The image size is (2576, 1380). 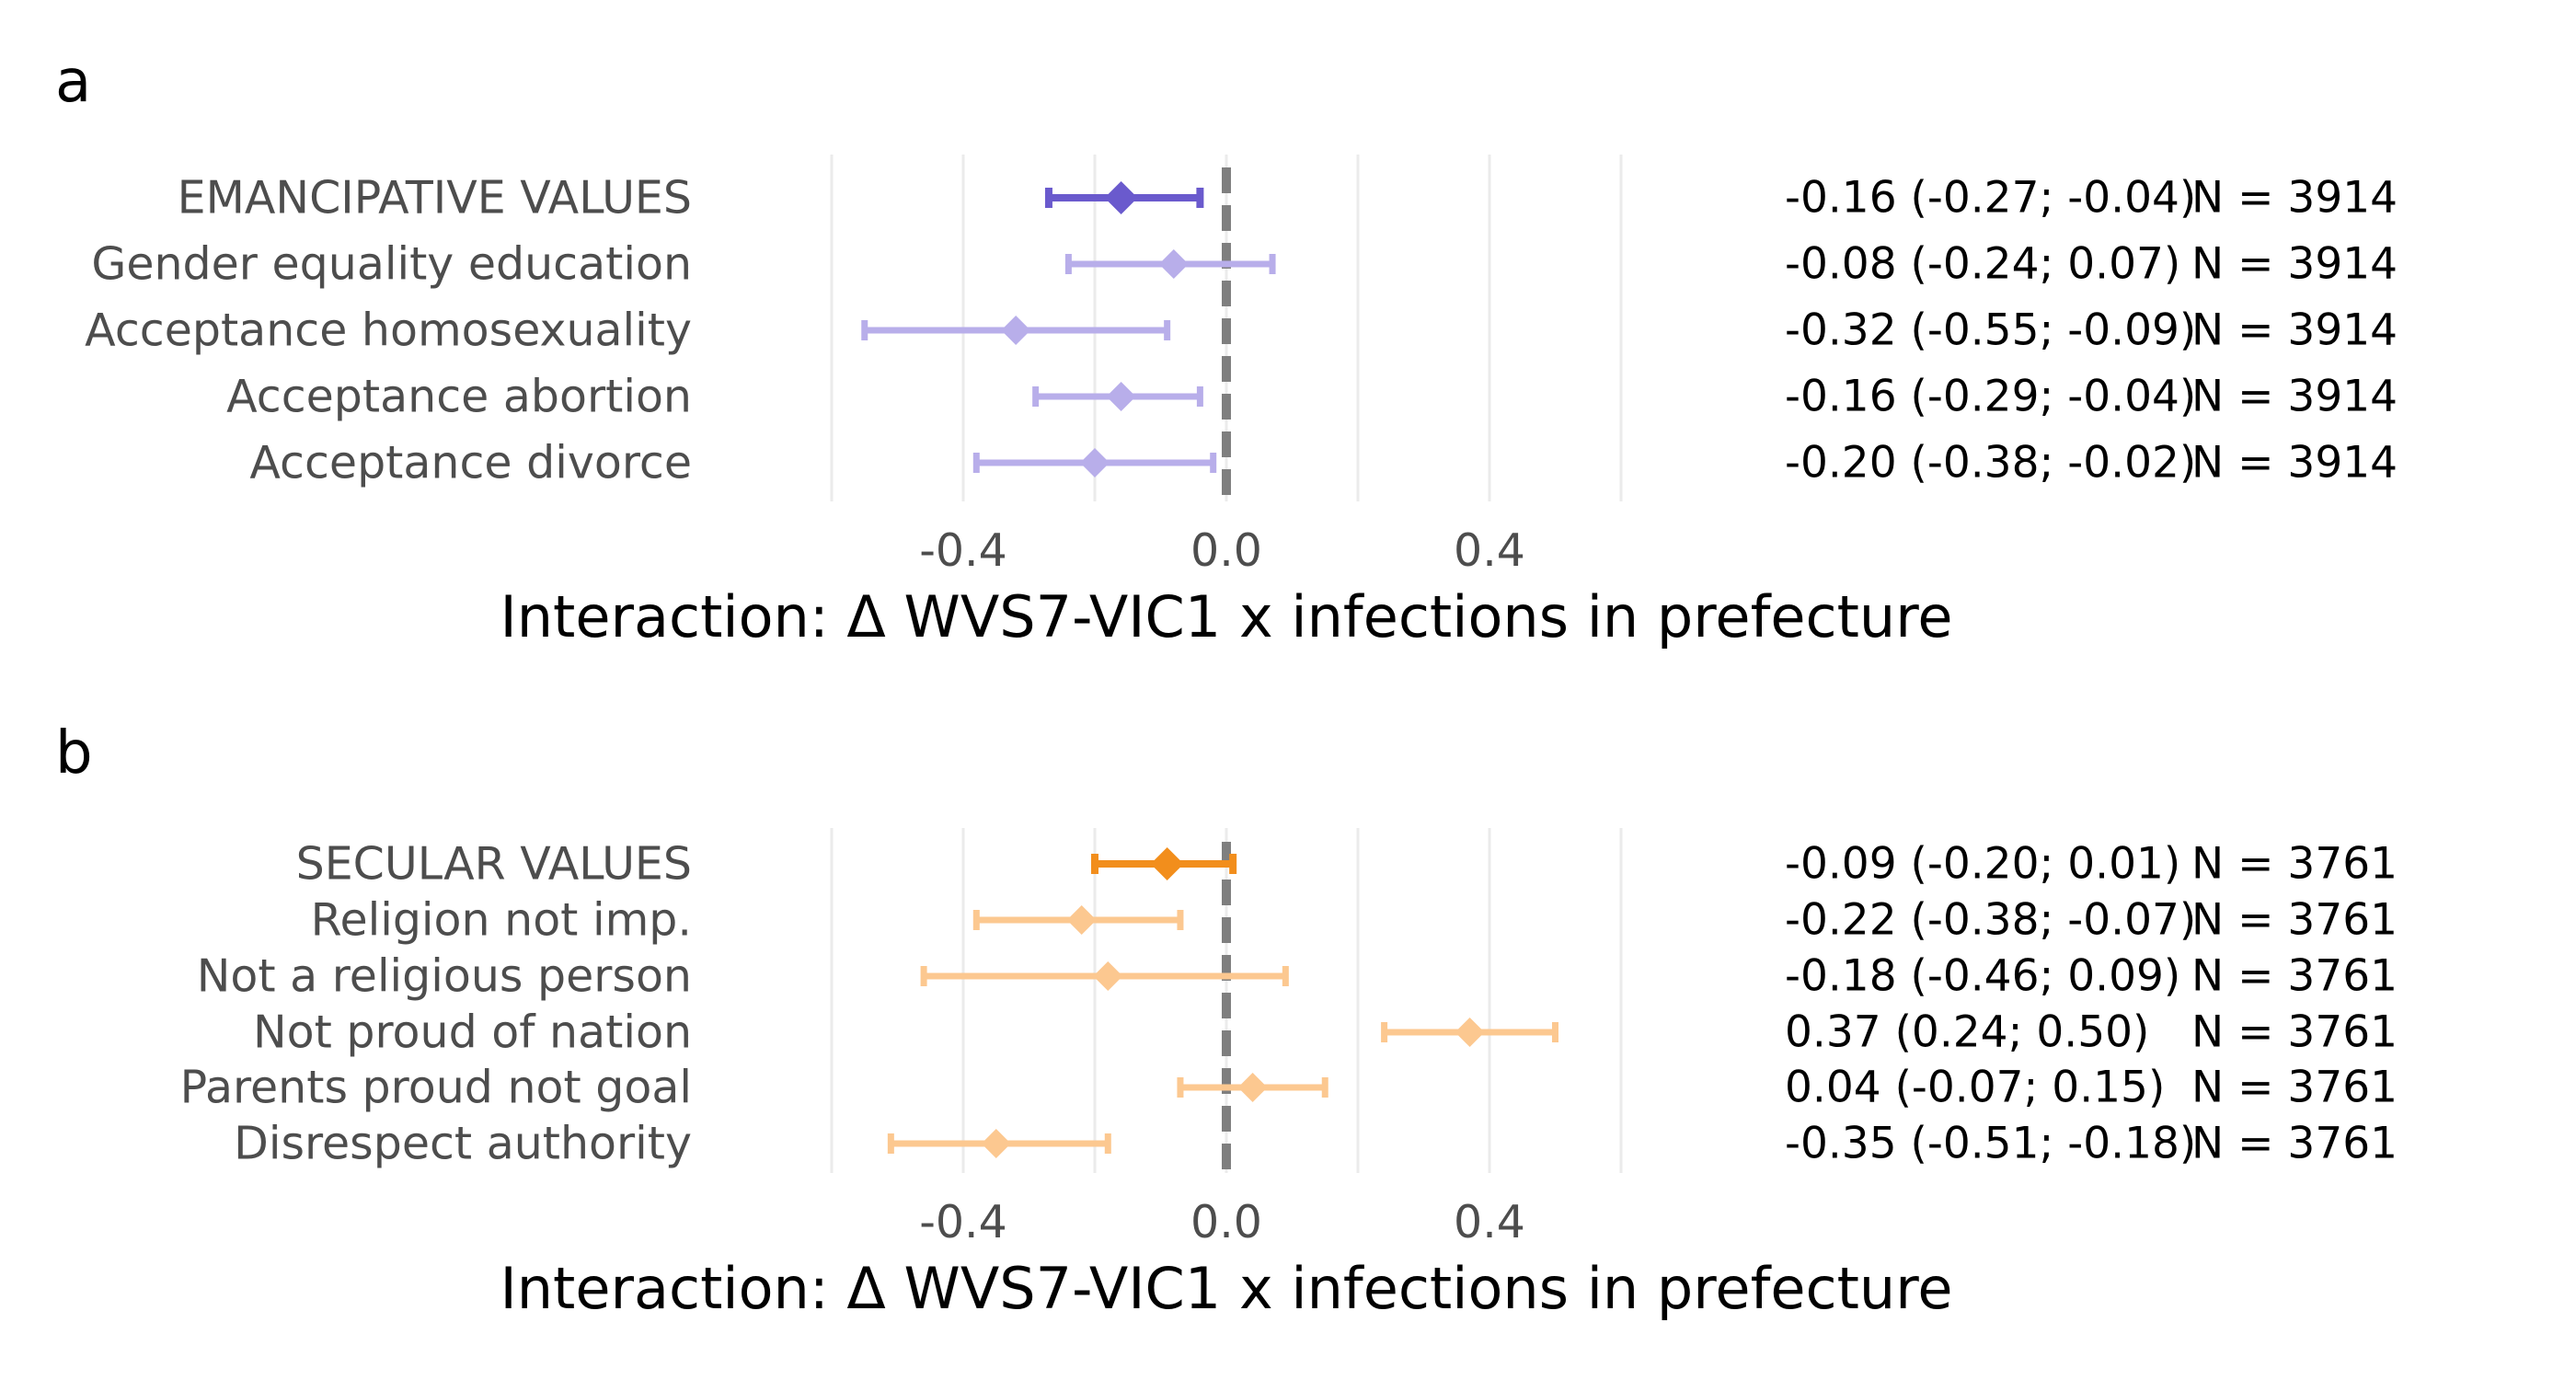 I want to click on ci-text: -0.35 (-0.51; -0.18), so click(x=1990, y=1144).